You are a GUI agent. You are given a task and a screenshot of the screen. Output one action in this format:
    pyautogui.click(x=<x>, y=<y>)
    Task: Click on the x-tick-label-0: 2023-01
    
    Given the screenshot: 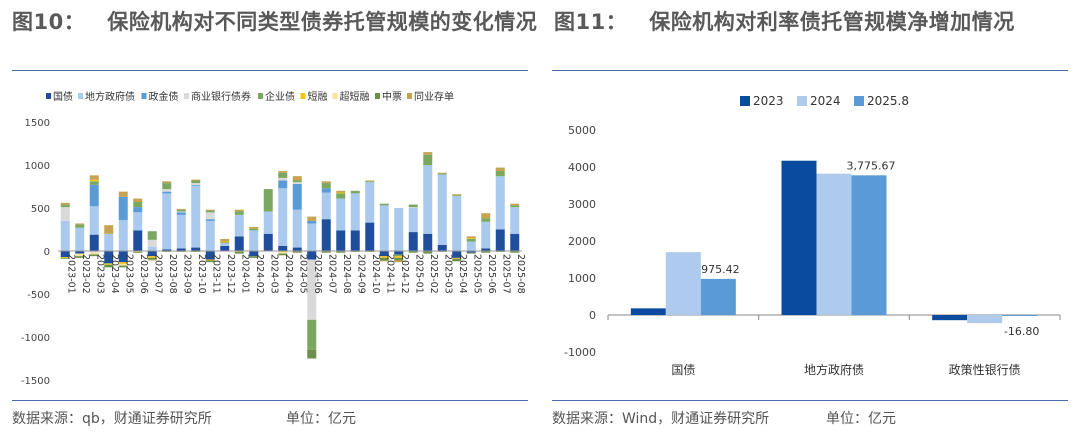 What is the action you would take?
    pyautogui.click(x=70, y=274)
    